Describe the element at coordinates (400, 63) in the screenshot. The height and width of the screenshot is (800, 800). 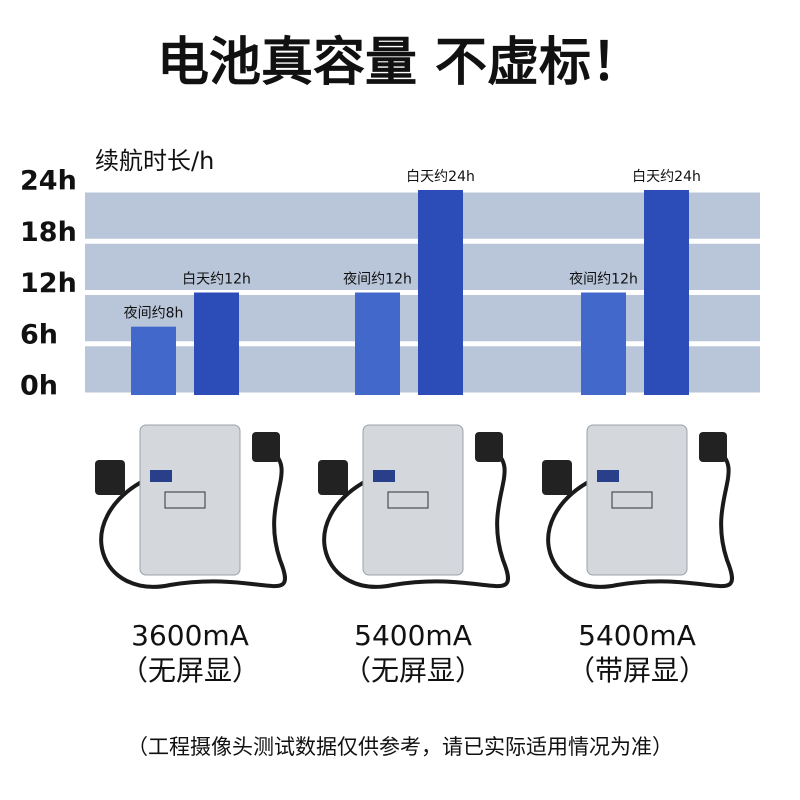
I see `chart-title: 电池真容量 不虚标！` at that location.